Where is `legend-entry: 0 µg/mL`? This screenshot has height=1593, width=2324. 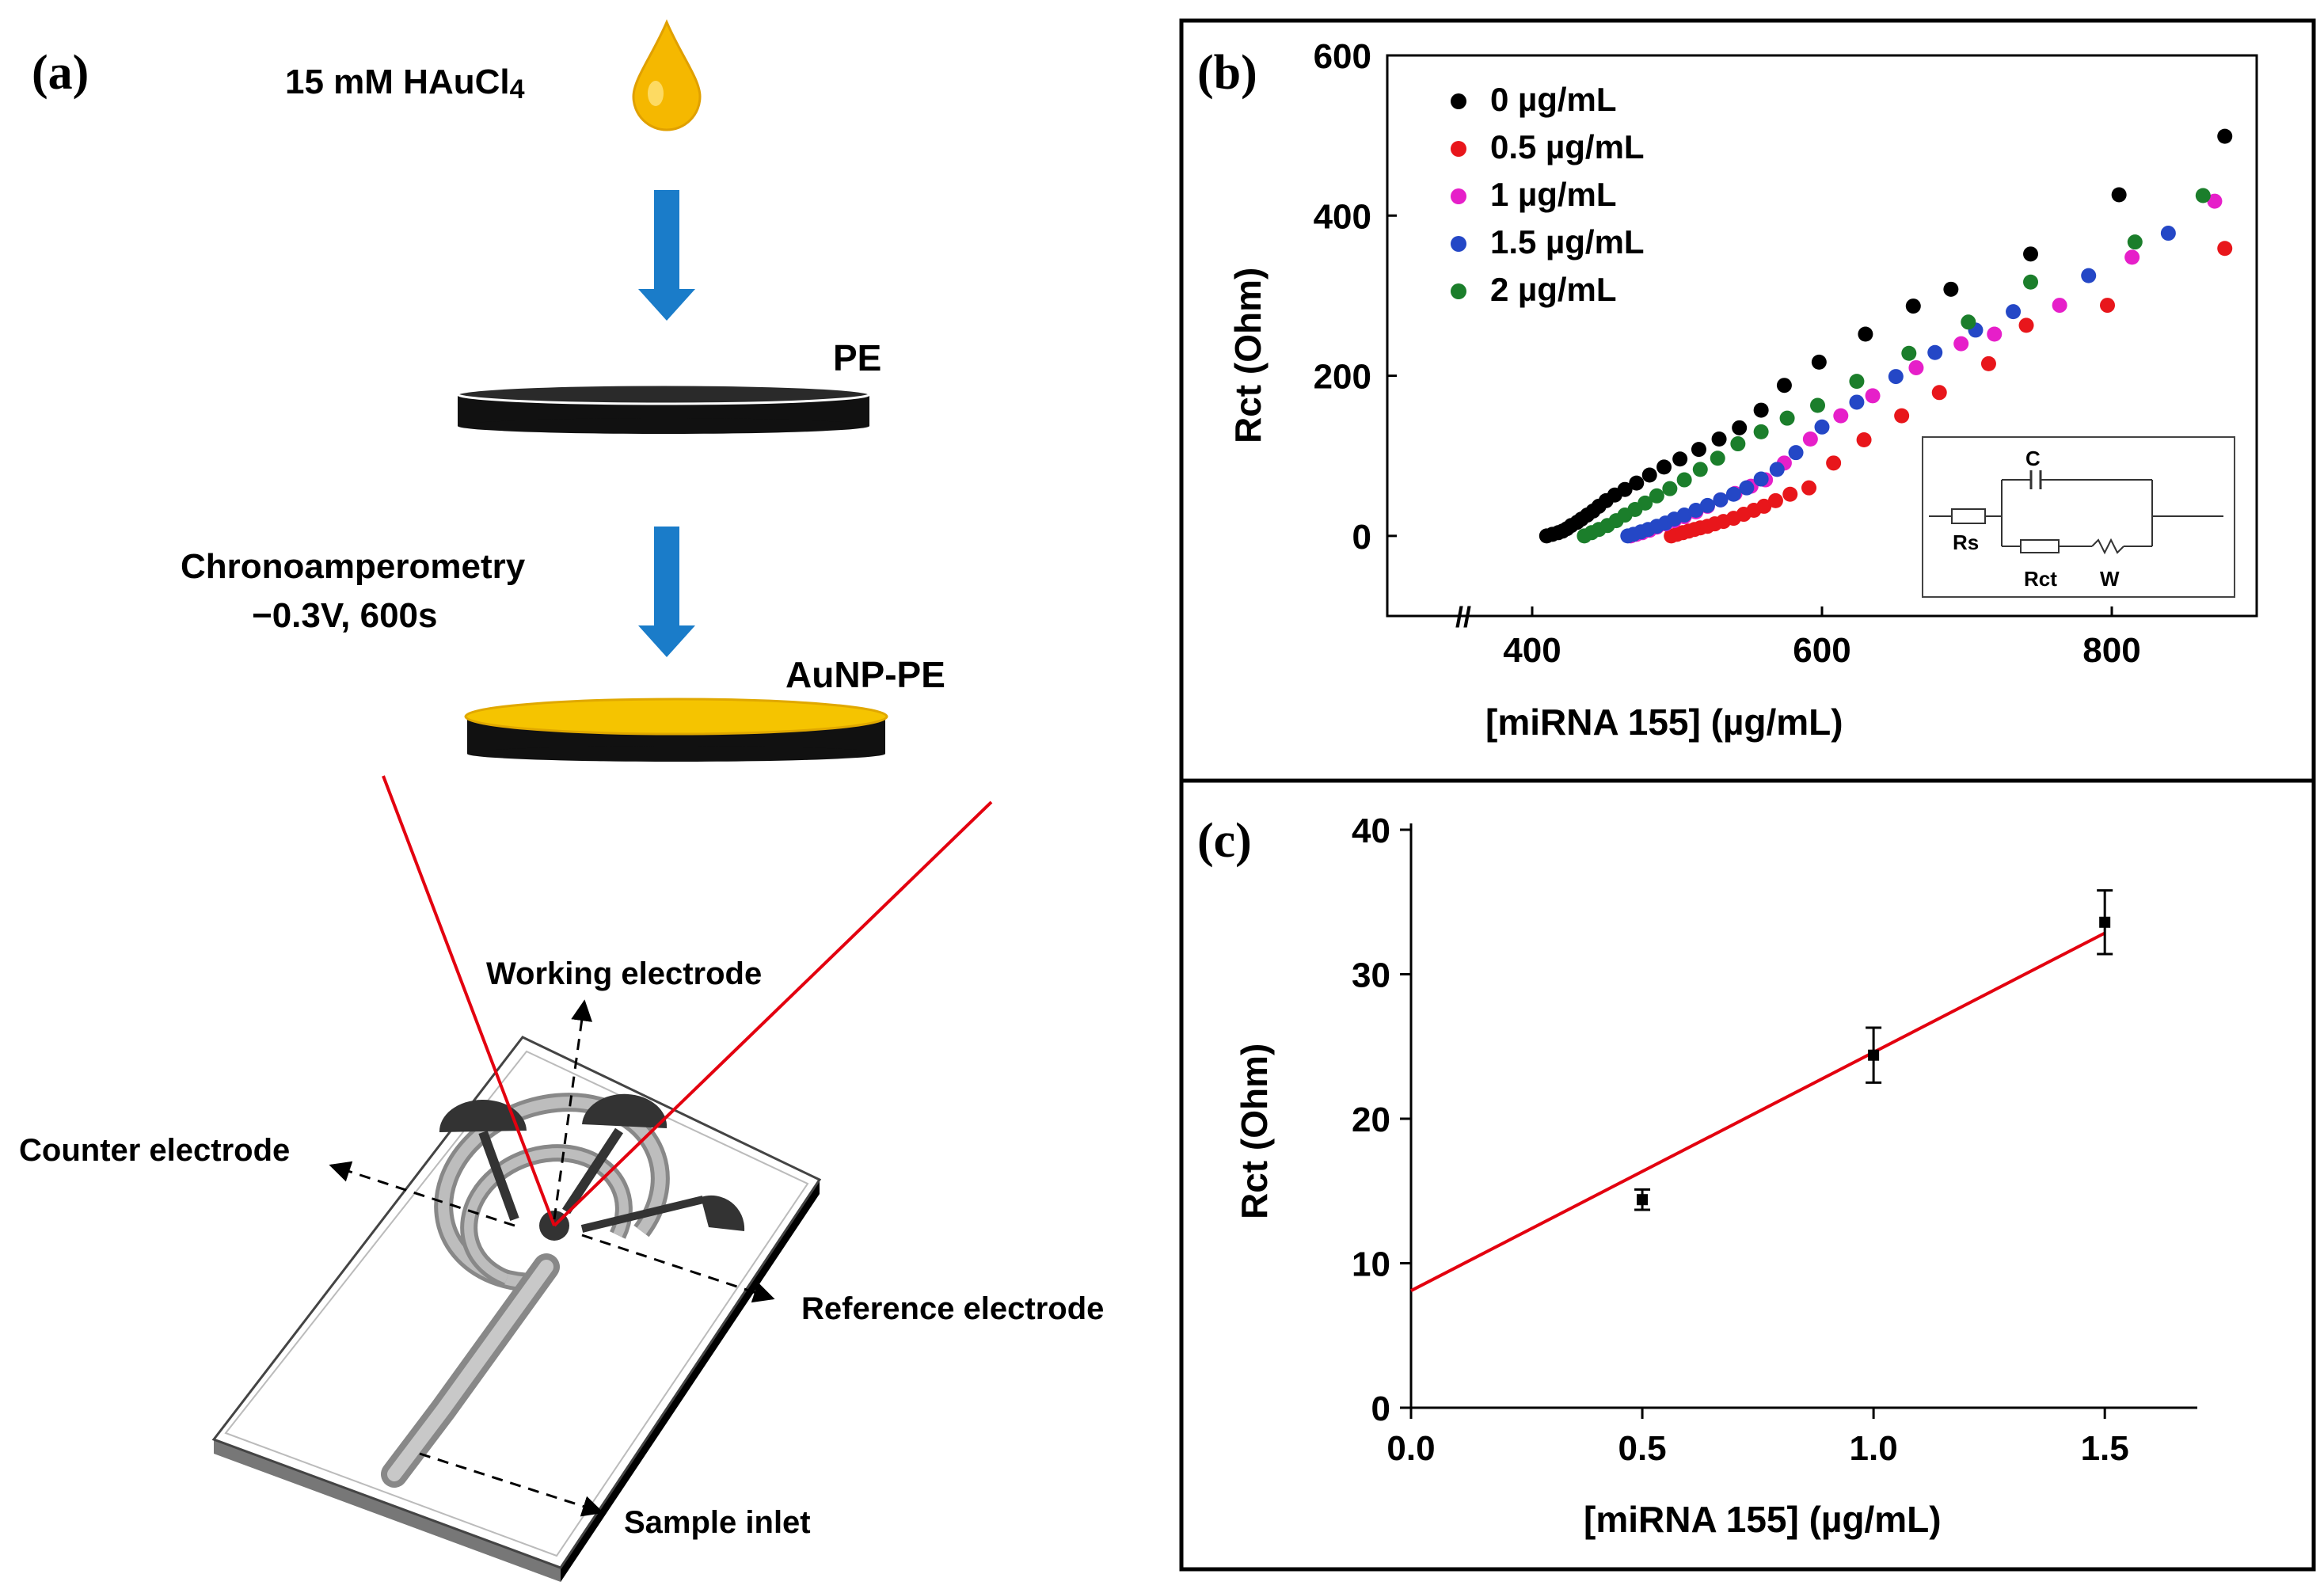 legend-entry: 0 µg/mL is located at coordinates (1553, 99).